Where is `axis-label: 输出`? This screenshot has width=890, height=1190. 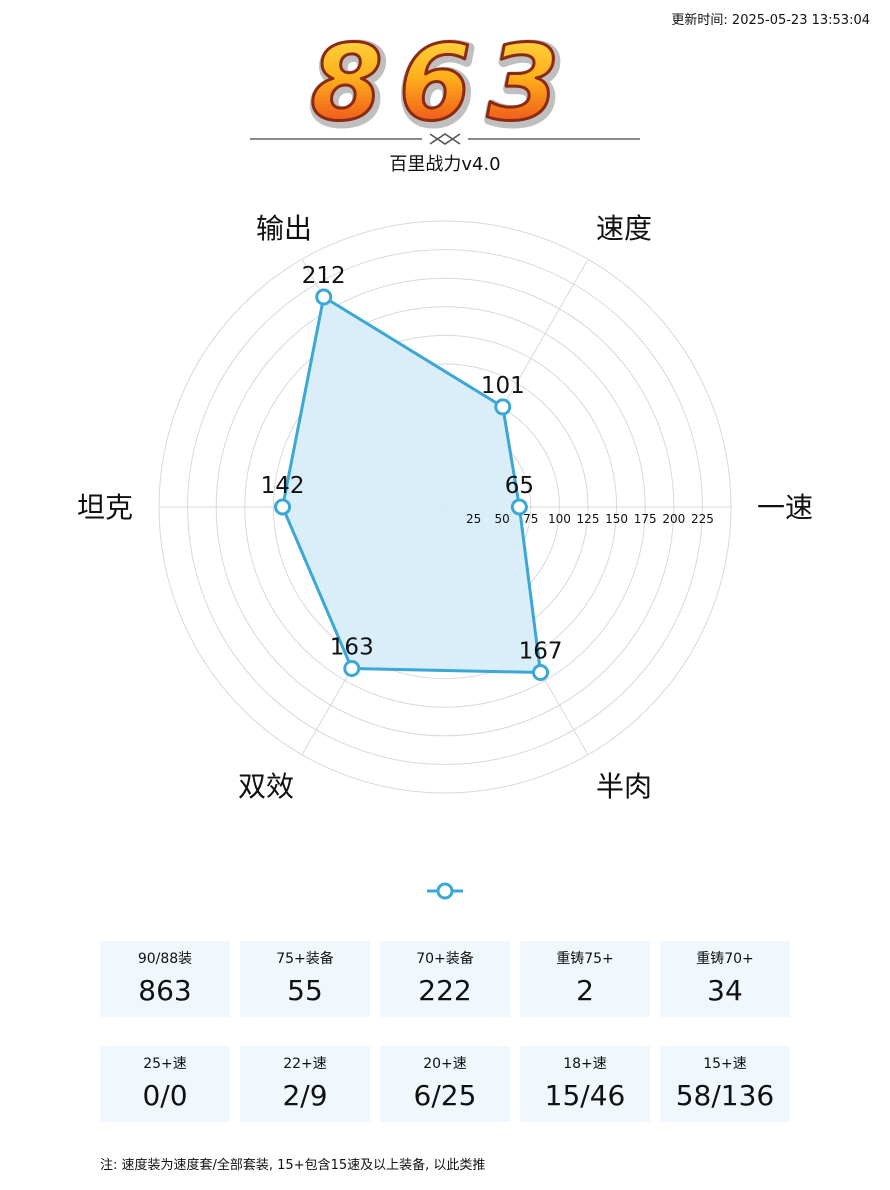
axis-label: 输出 is located at coordinates (284, 228).